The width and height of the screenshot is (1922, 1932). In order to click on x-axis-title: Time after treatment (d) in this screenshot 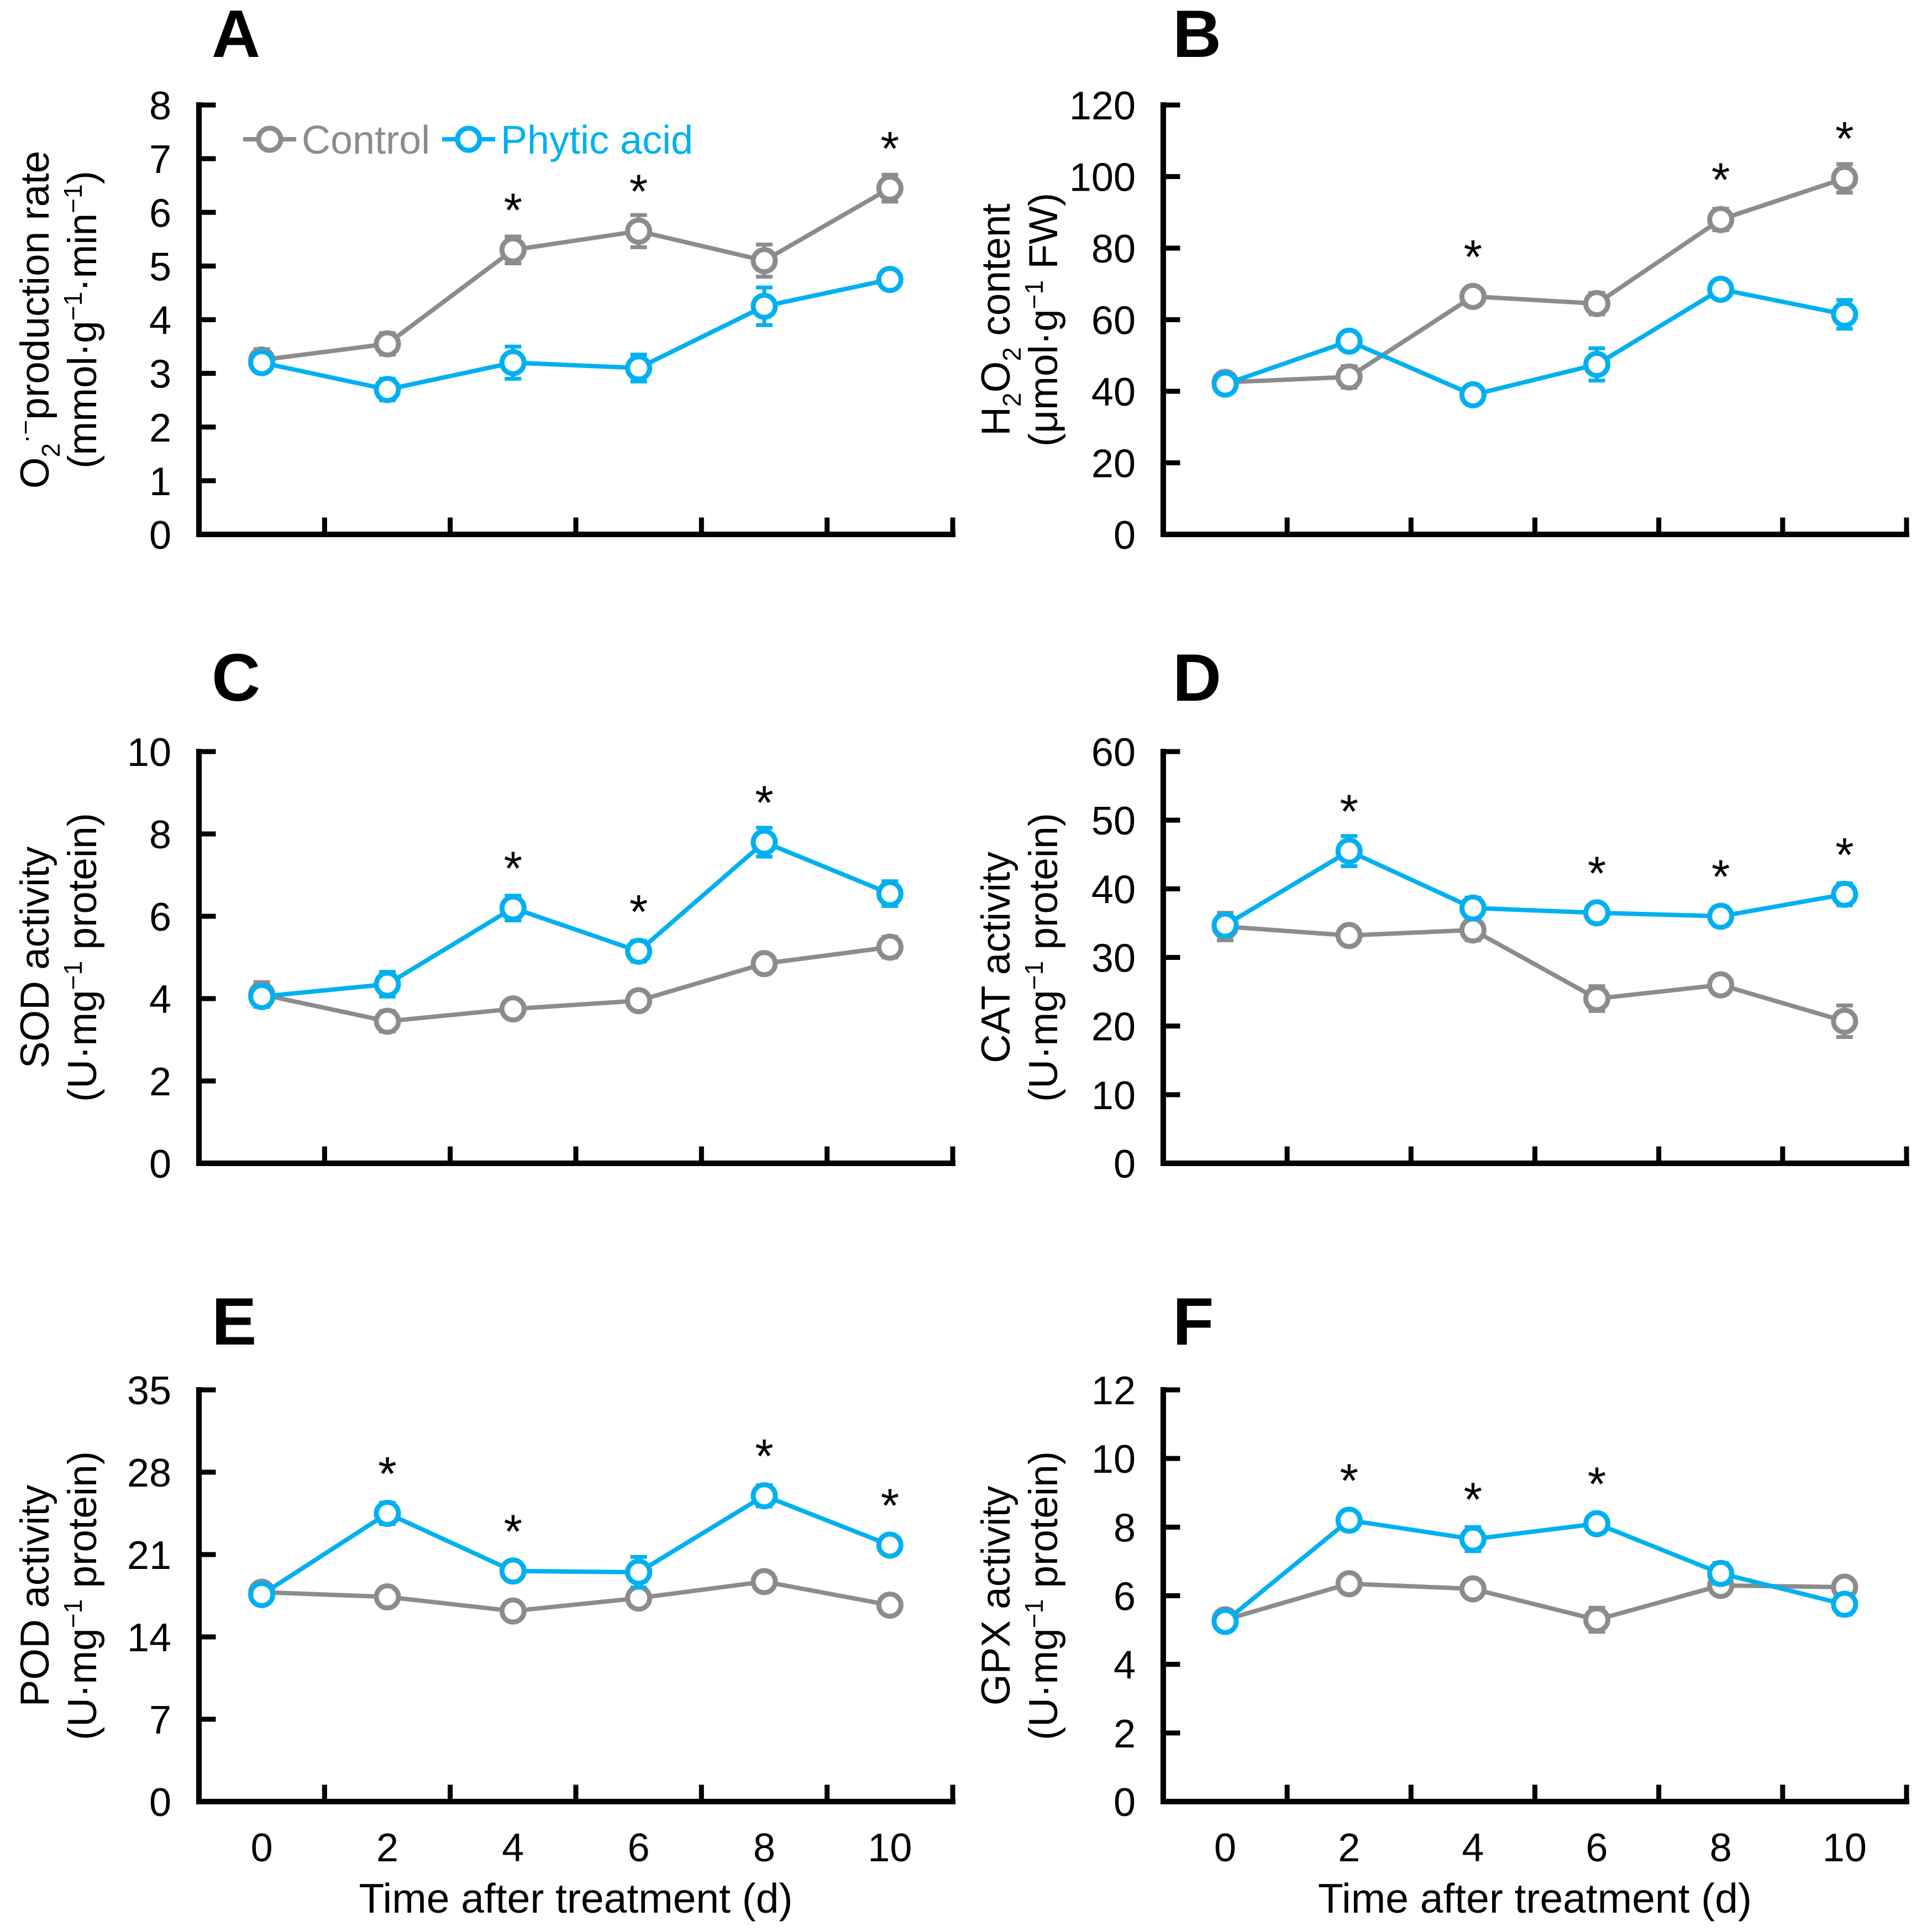, I will do `click(1535, 1899)`.